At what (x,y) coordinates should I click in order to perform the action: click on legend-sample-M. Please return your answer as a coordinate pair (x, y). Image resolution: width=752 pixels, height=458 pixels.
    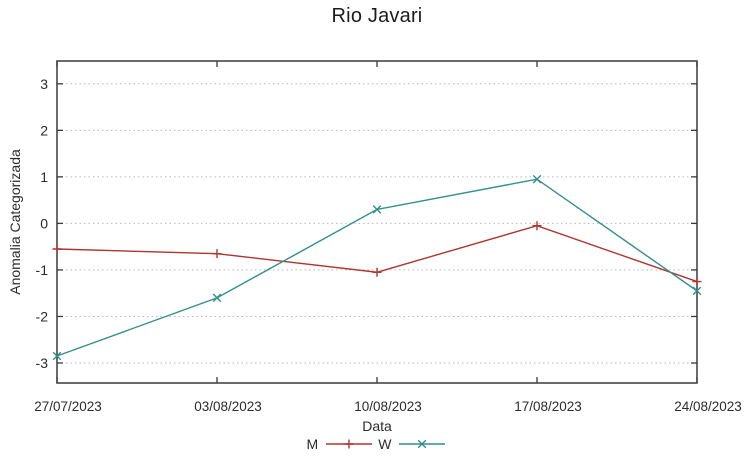
    Looking at the image, I should click on (349, 444).